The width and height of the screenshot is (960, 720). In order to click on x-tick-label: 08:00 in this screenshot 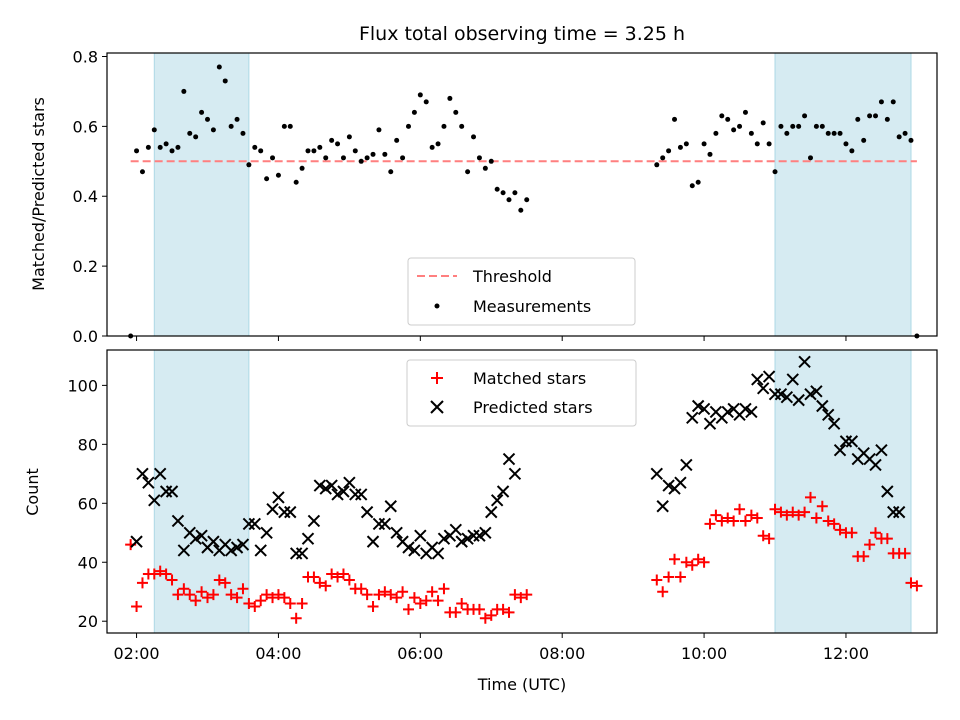, I will do `click(562, 653)`.